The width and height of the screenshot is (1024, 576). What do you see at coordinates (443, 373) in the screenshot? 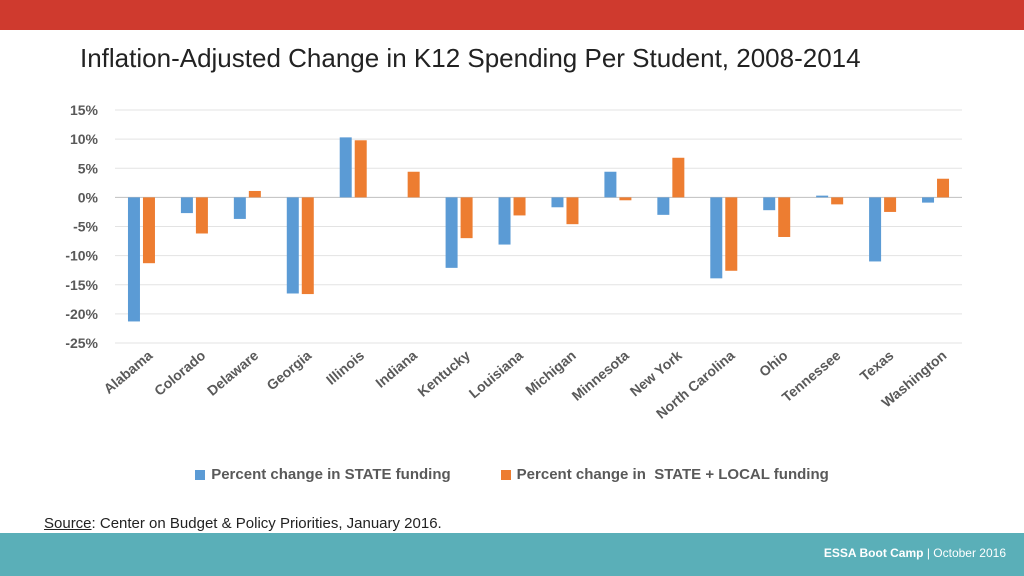
I see `category-label: Kentucky` at bounding box center [443, 373].